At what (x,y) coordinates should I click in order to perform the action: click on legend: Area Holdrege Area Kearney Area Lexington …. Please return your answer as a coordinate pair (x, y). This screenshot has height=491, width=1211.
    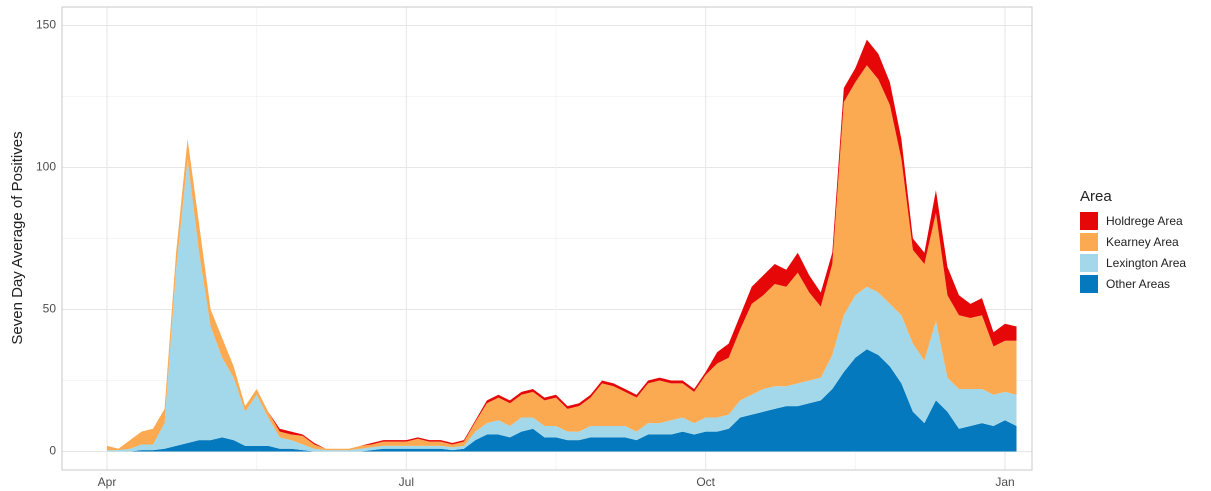
    Looking at the image, I should click on (1133, 240).